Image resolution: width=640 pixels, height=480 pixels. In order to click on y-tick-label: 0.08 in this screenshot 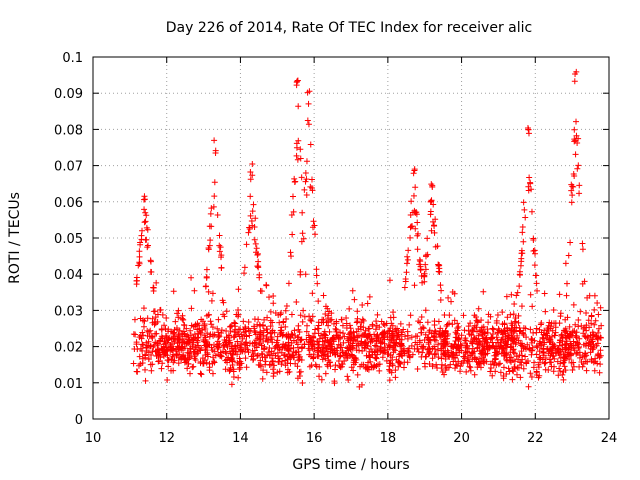, I will do `click(68, 130)`.